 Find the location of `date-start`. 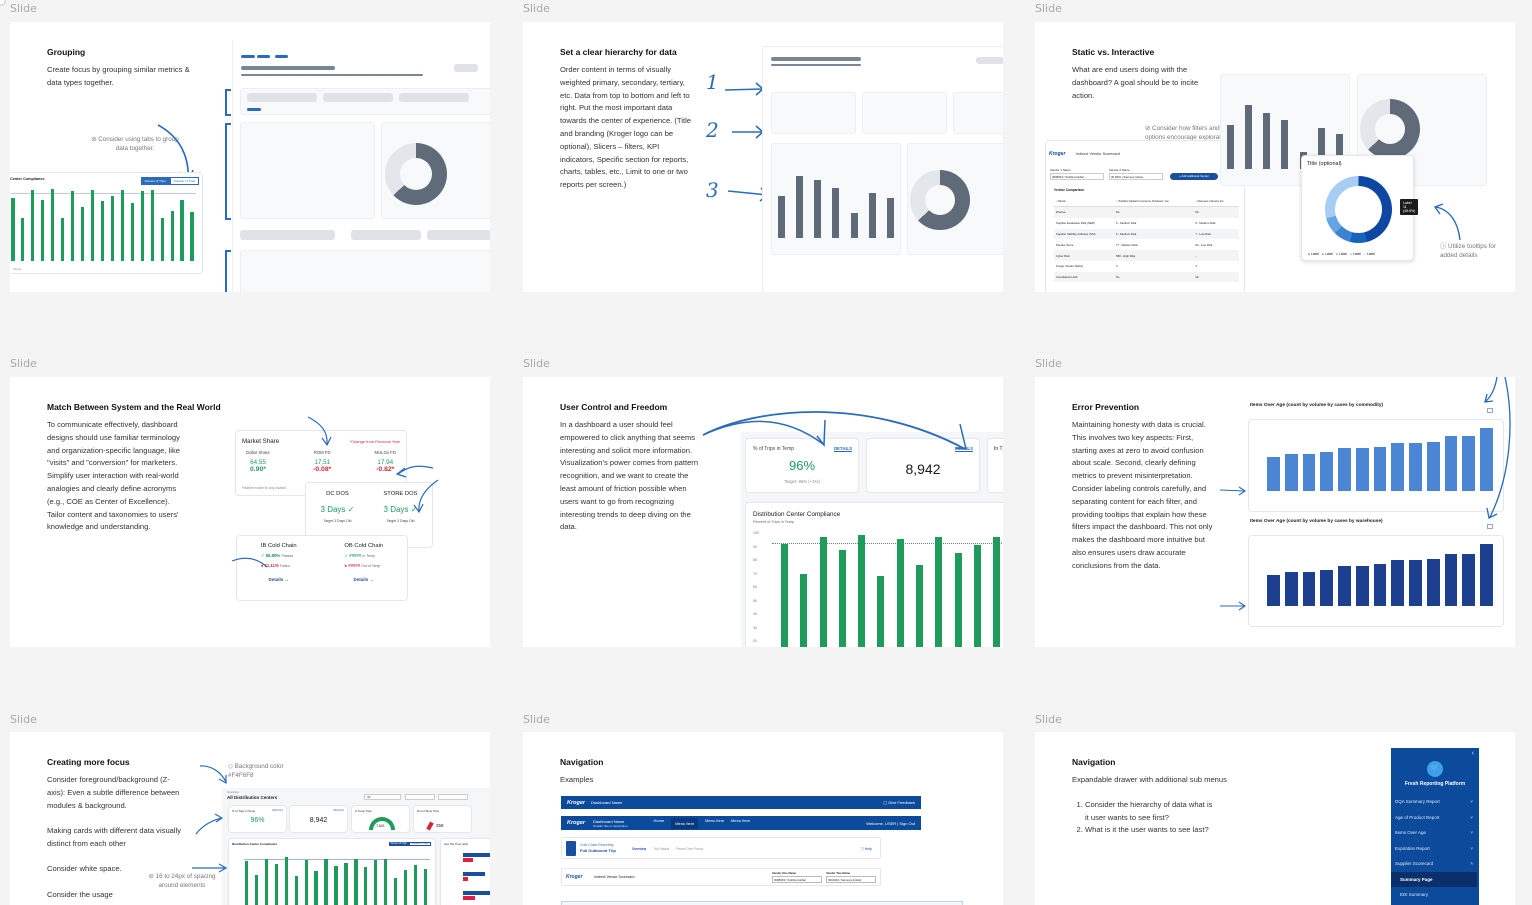

date-start is located at coordinates (420, 797).